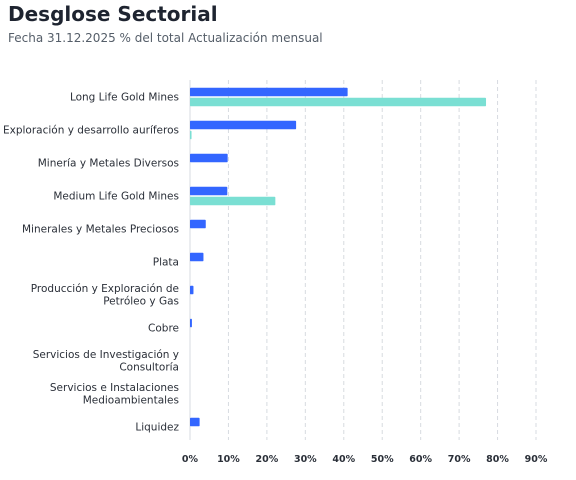  What do you see at coordinates (149, 368) in the screenshot?
I see `category-label: Consultoría` at bounding box center [149, 368].